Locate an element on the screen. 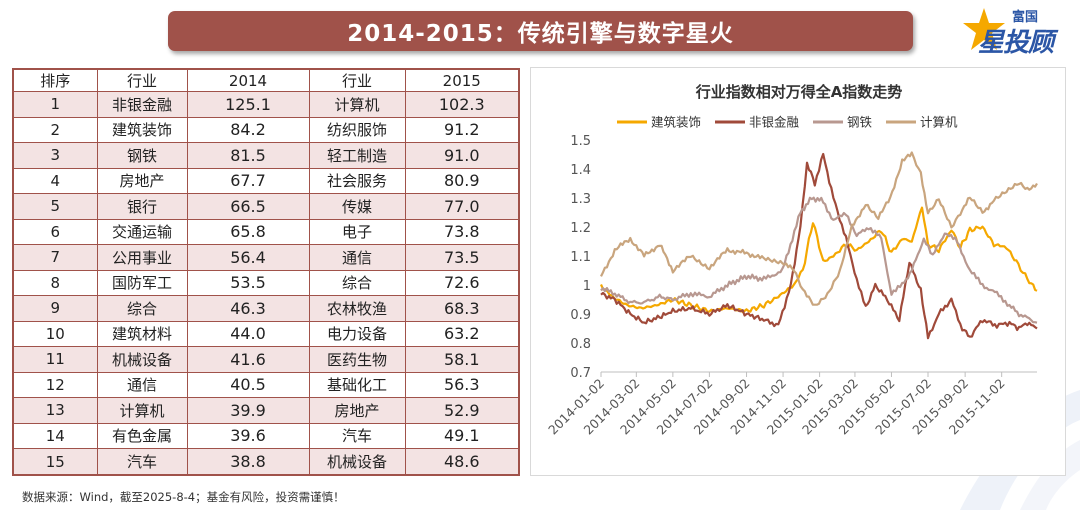 This screenshot has width=1080, height=510. table-row: 3 钢铁 81.5 轻工制造 91.0 is located at coordinates (266, 155).